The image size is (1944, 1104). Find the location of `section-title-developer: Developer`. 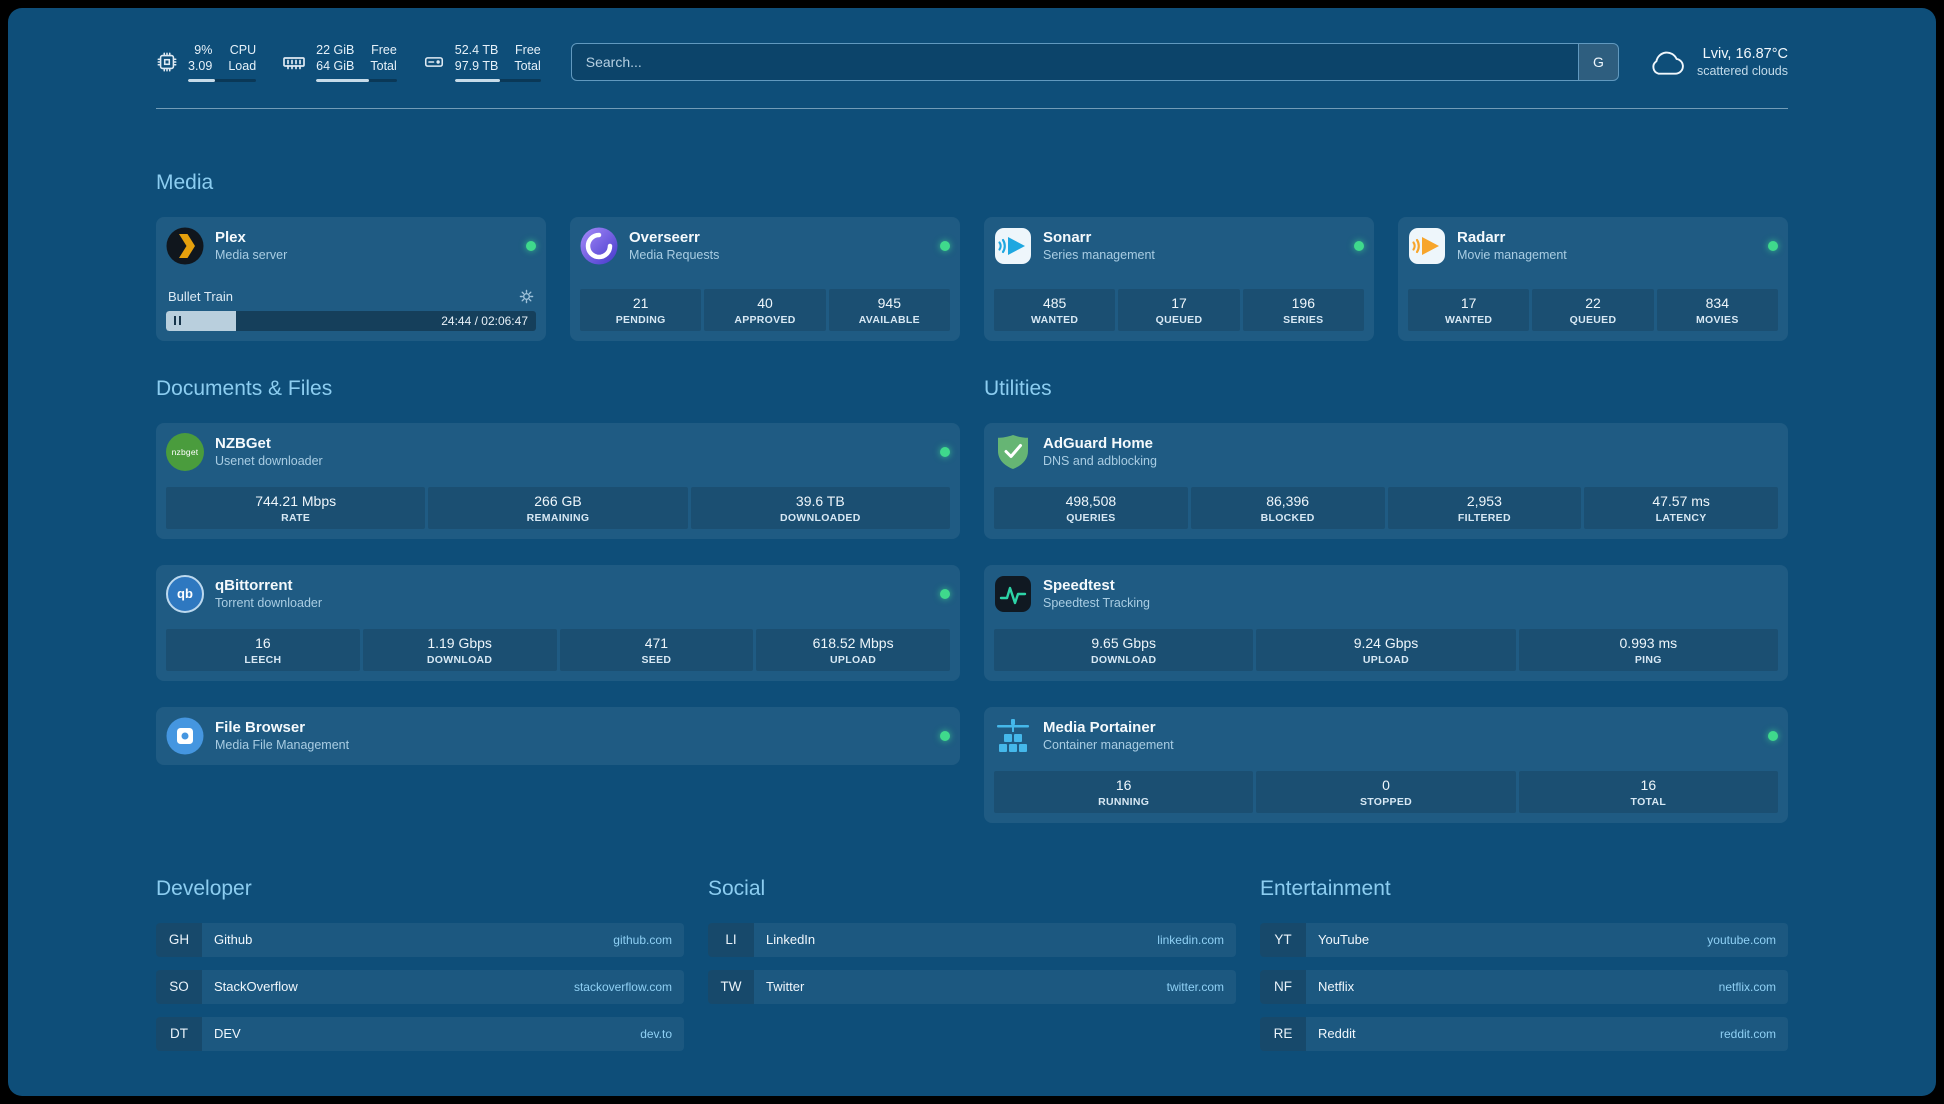

section-title-developer: Developer is located at coordinates (204, 888).